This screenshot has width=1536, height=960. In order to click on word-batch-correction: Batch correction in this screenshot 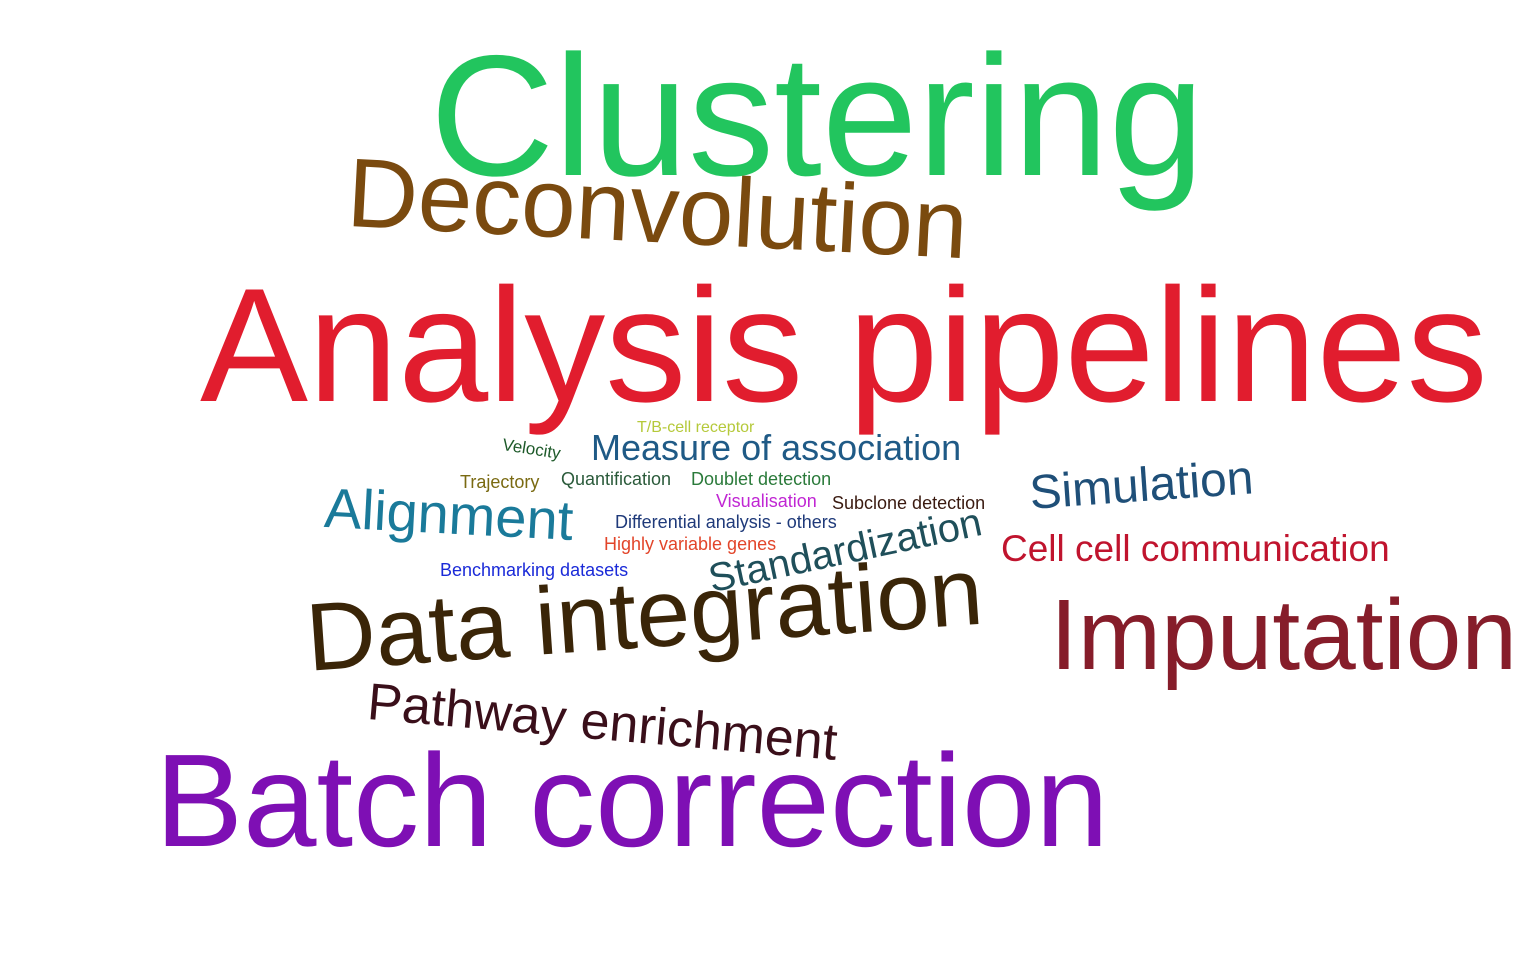, I will do `click(632, 800)`.